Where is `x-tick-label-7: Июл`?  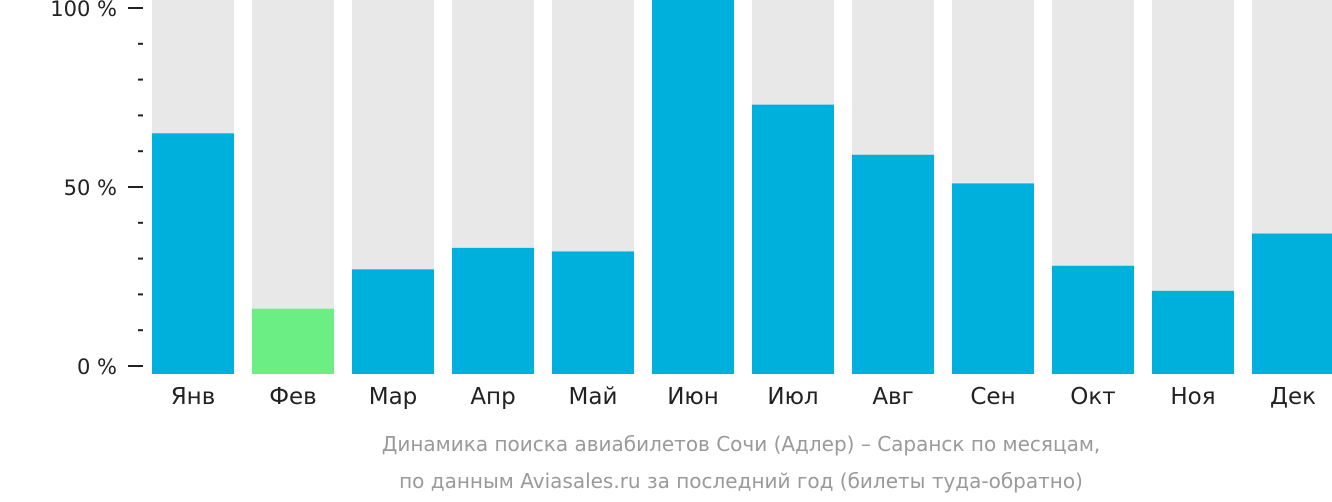
x-tick-label-7: Июл is located at coordinates (792, 397).